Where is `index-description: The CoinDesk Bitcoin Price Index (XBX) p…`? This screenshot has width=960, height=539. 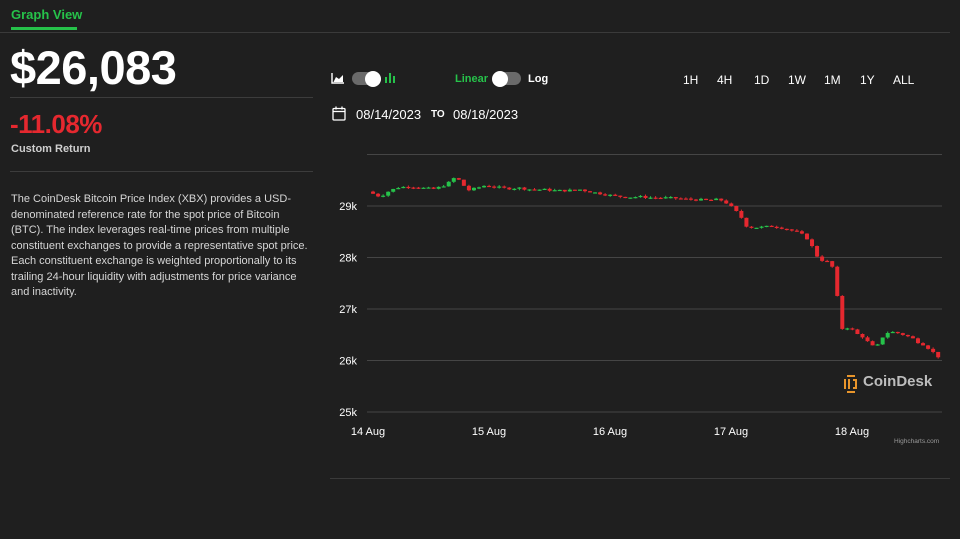 index-description: The CoinDesk Bitcoin Price Index (XBX) p… is located at coordinates (159, 245).